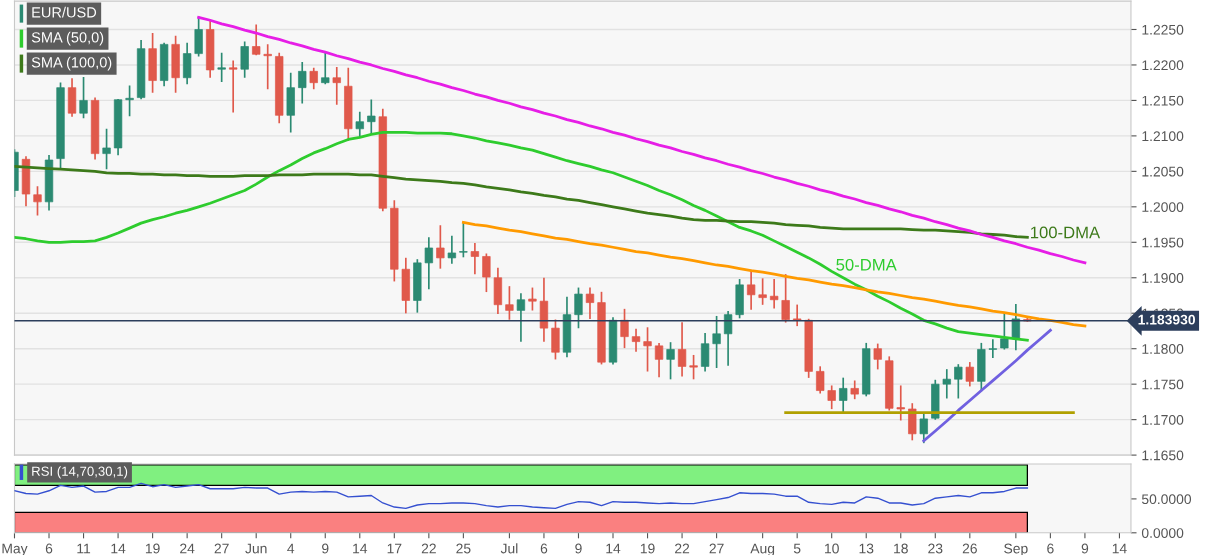  Describe the element at coordinates (1066, 232) in the screenshot. I see `annotation: 100-DMA` at that location.